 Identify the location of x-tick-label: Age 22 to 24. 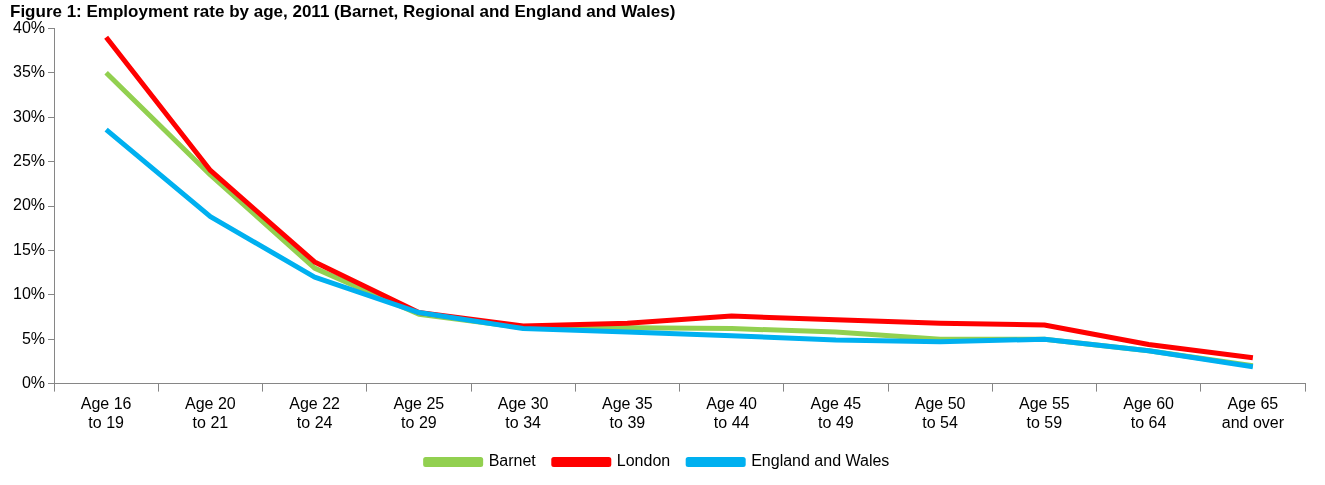
(315, 412).